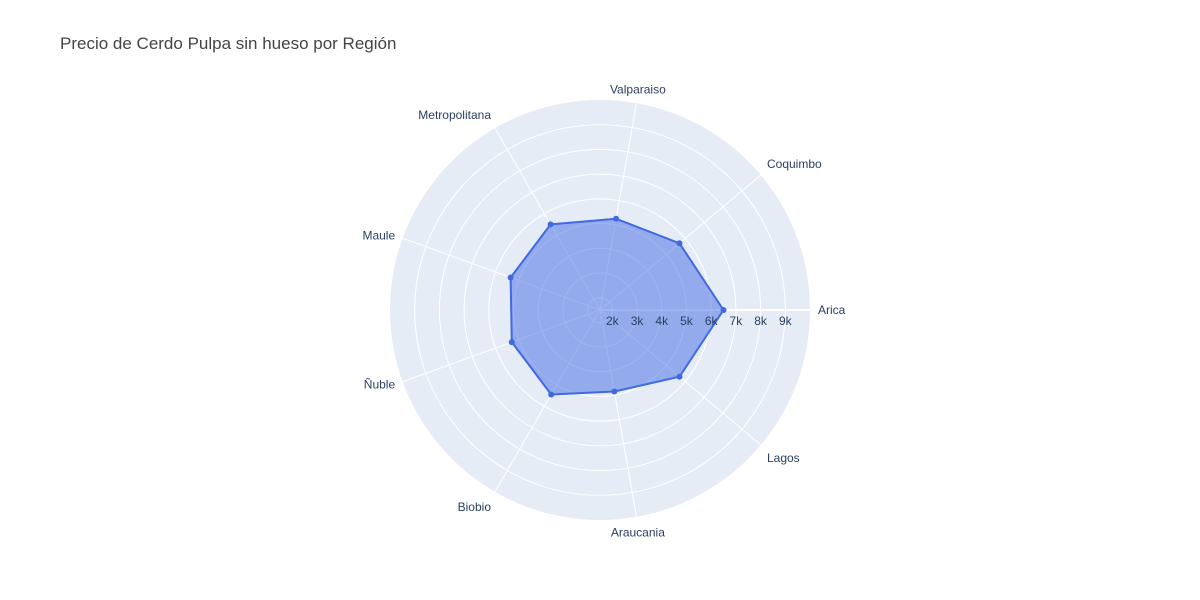  Describe the element at coordinates (783, 458) in the screenshot. I see `category-label-8: Lagos` at that location.